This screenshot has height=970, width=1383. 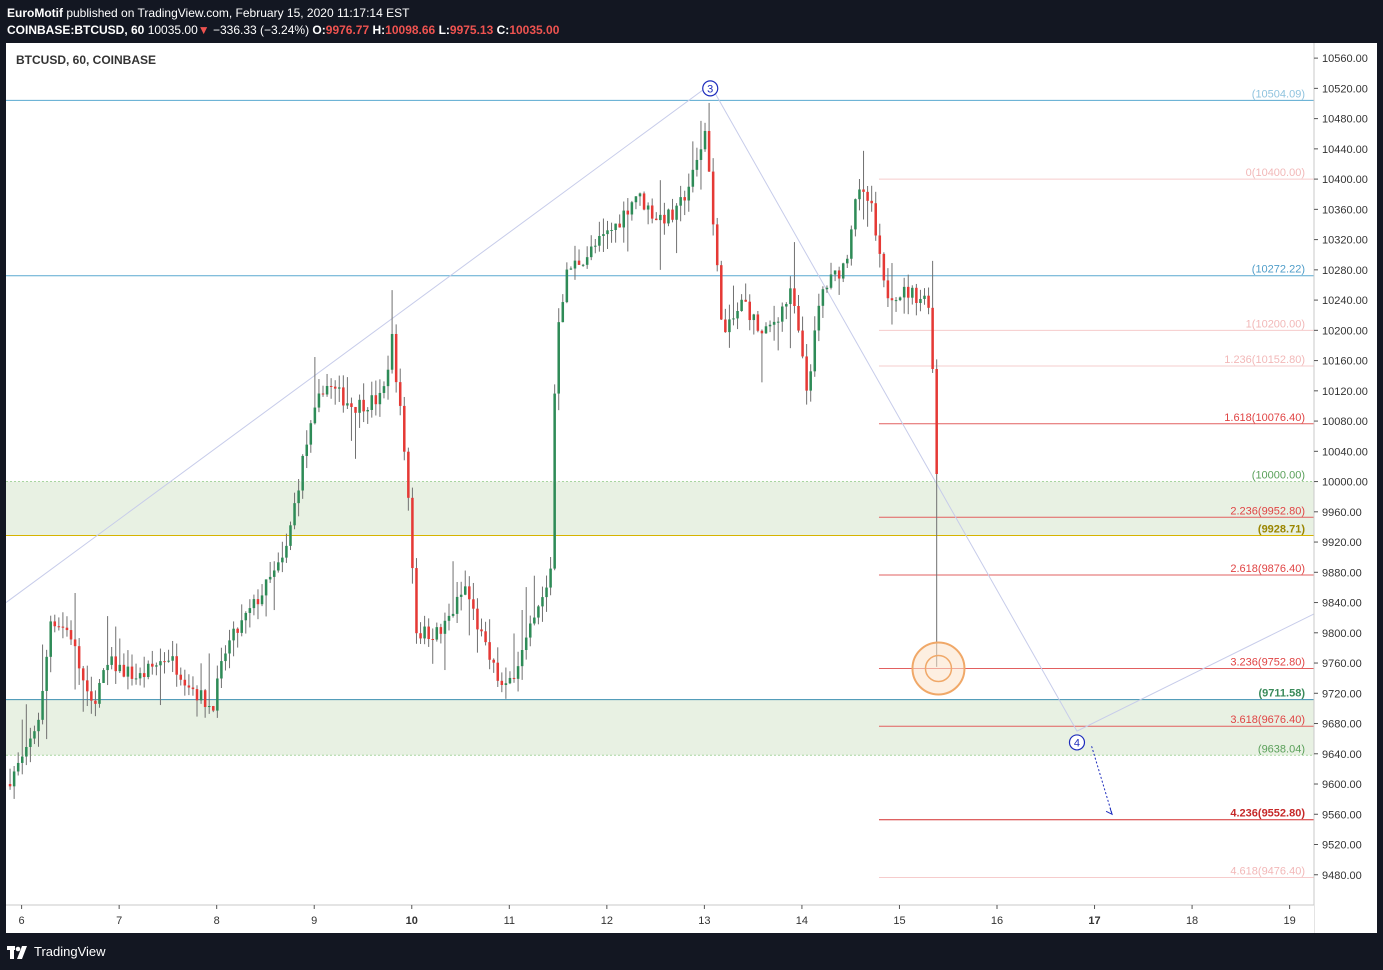 I want to click on footer: TradingView, so click(x=691, y=953).